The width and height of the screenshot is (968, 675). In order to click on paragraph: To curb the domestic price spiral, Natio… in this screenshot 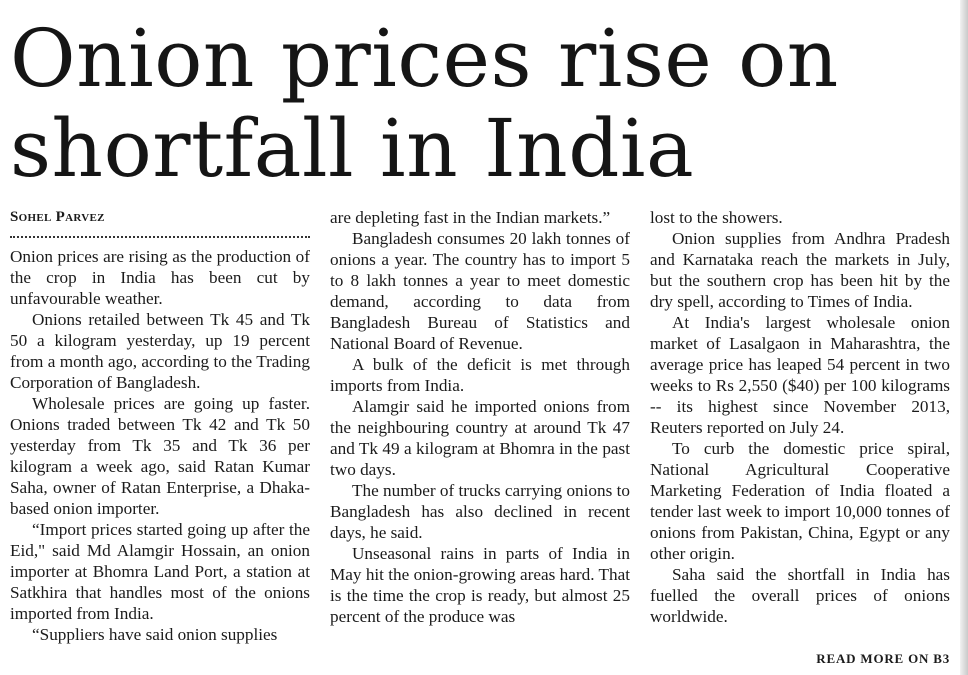, I will do `click(800, 501)`.